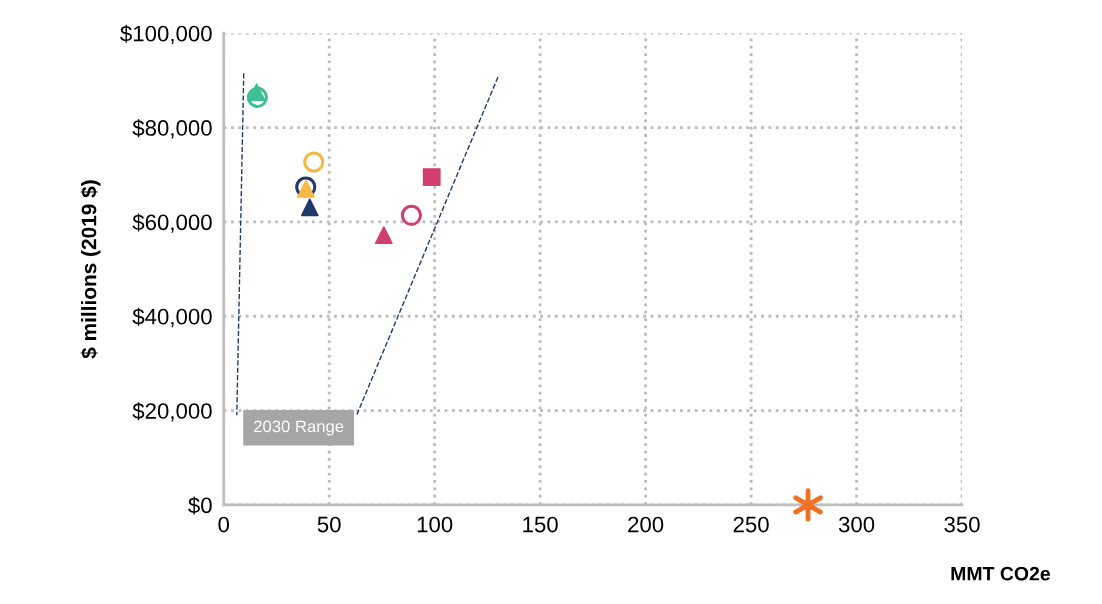  What do you see at coordinates (540, 524) in the screenshot?
I see `x-tick-label: 150` at bounding box center [540, 524].